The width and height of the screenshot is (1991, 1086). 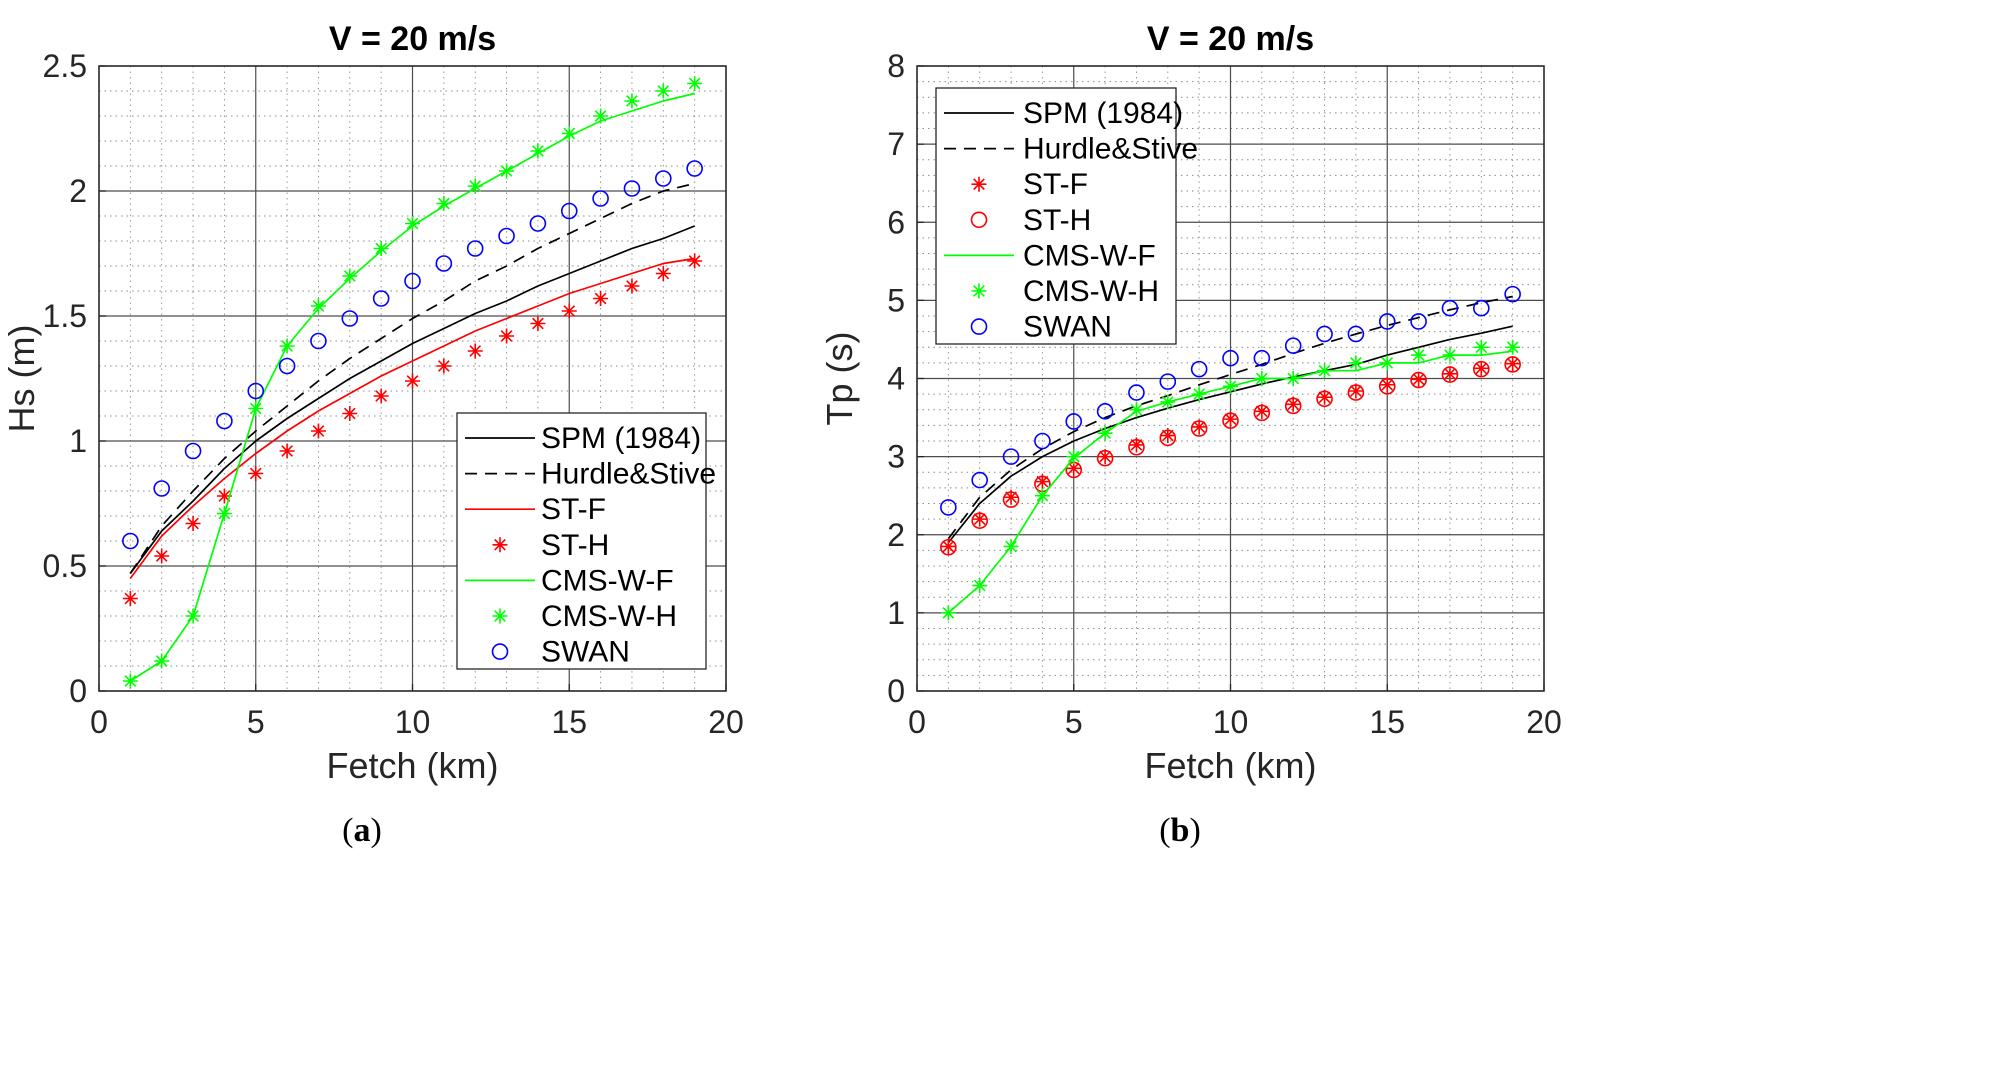 What do you see at coordinates (347, 830) in the screenshot?
I see `caption-open: (` at bounding box center [347, 830].